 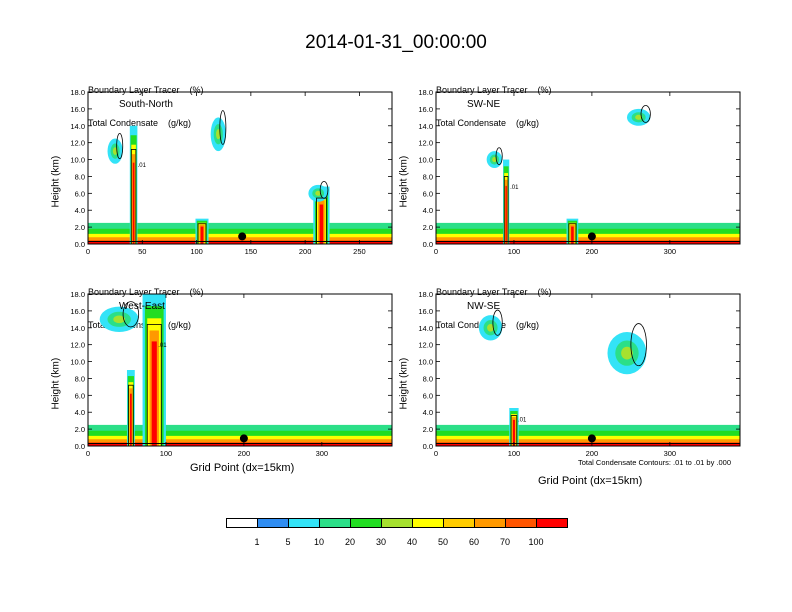 I want to click on colorbar-label: 70, so click(x=505, y=542).